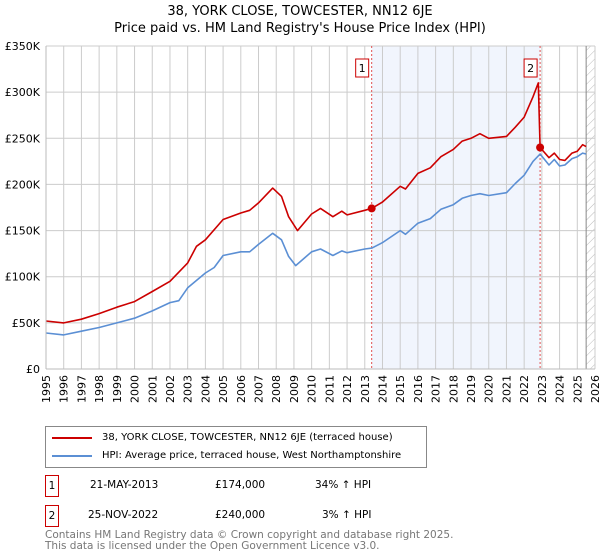 The width and height of the screenshot is (600, 560). What do you see at coordinates (241, 389) in the screenshot?
I see `x-tick-label: 2006` at bounding box center [241, 389].